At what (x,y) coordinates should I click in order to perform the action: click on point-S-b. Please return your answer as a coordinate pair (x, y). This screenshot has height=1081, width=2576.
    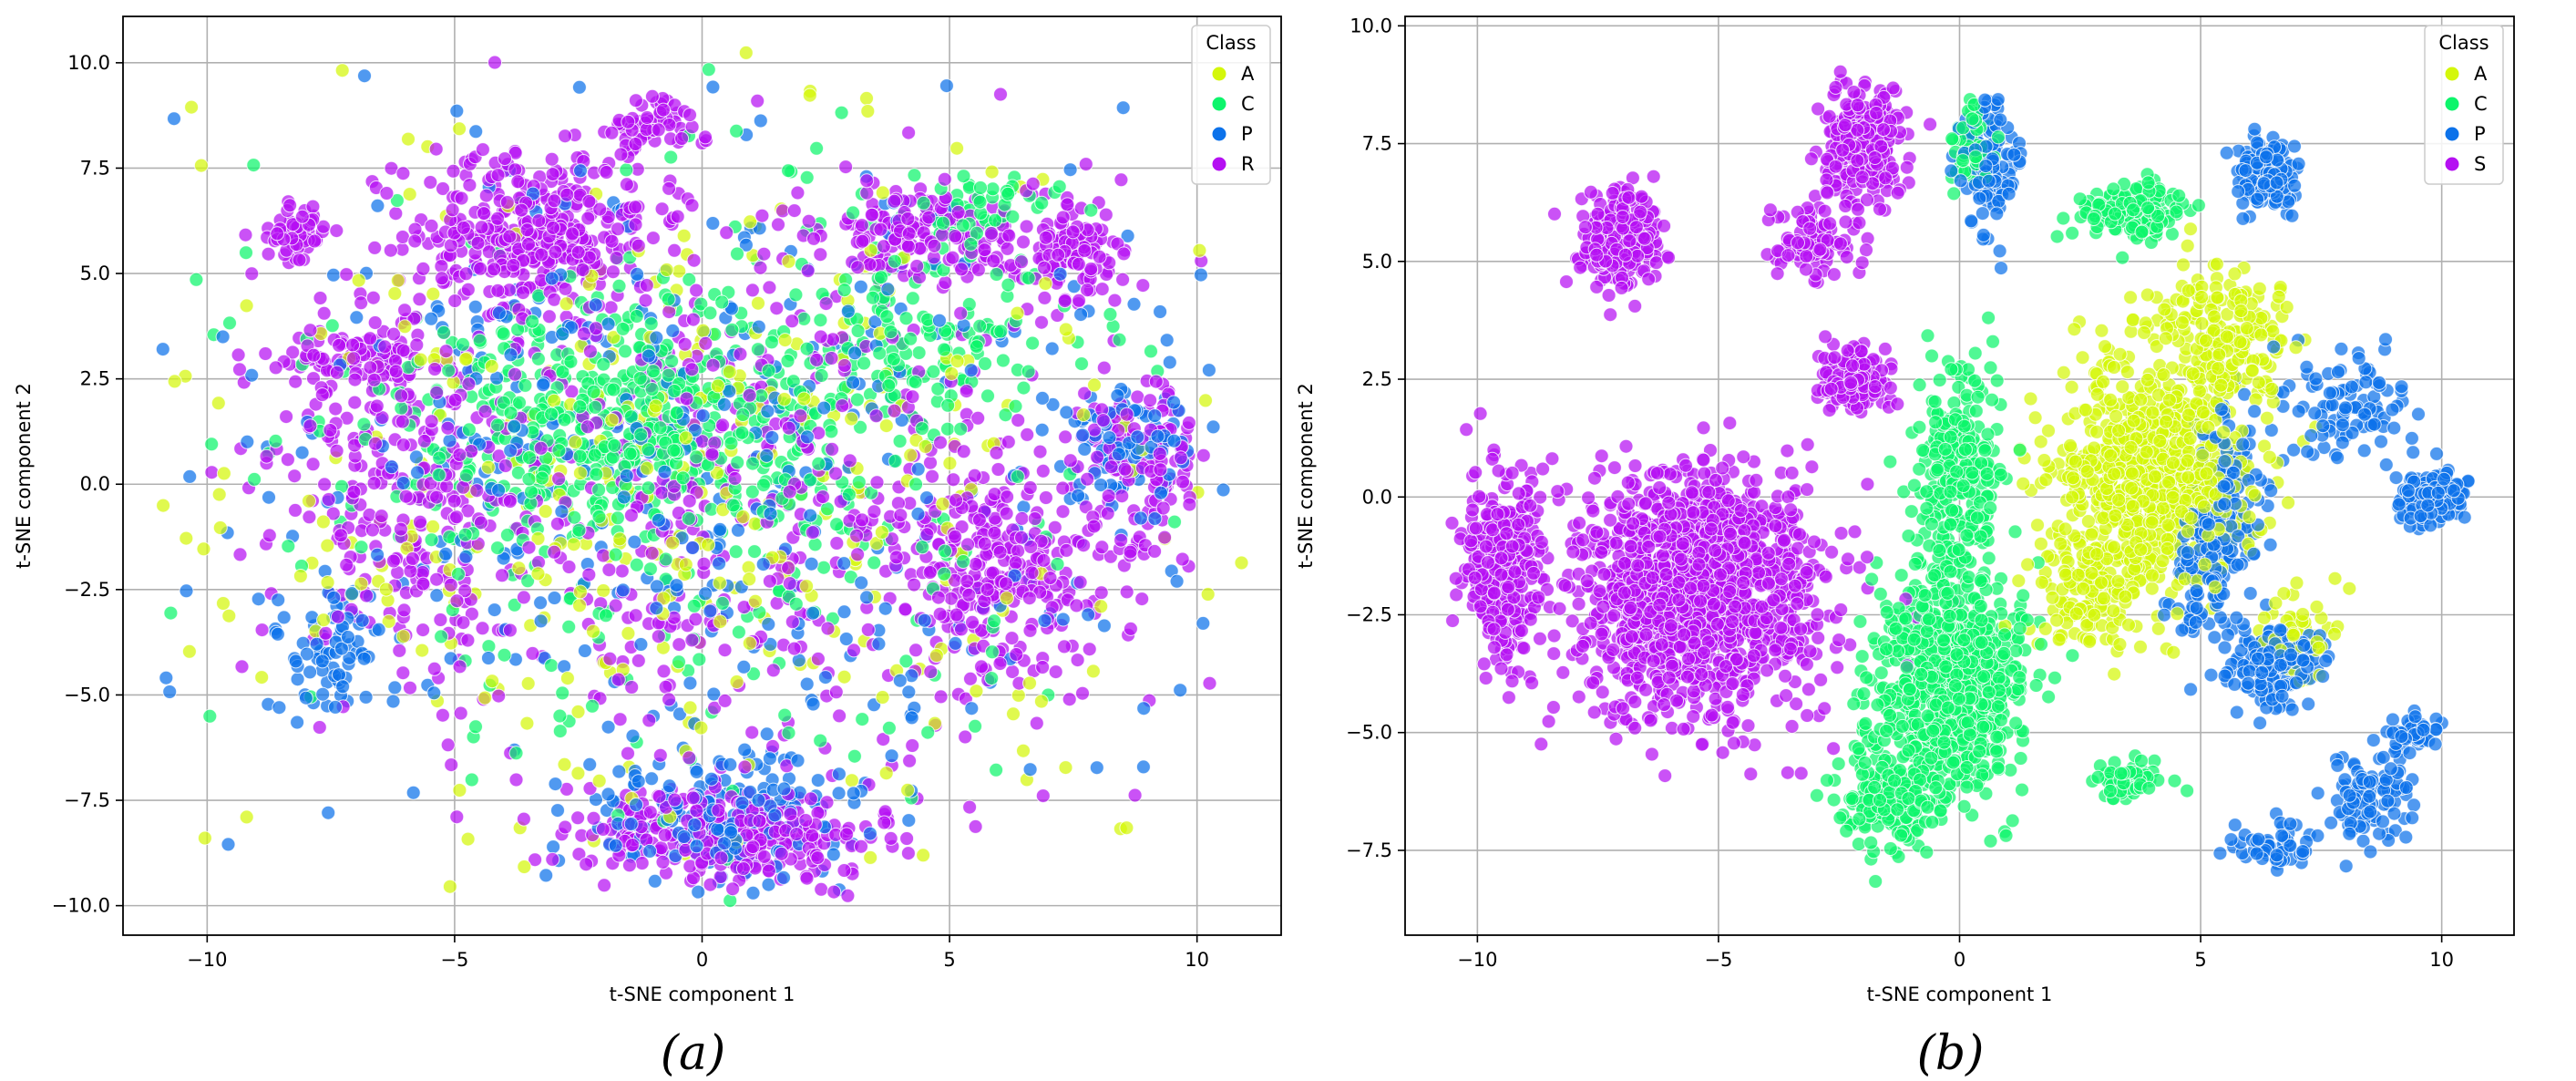
    Looking at the image, I should click on (1635, 465).